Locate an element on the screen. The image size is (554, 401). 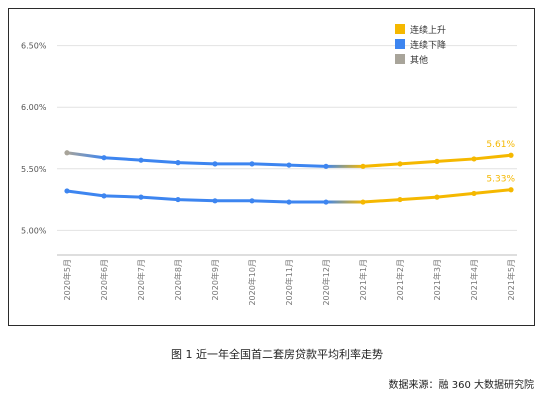
x-tick-label: 2020年7月 is located at coordinates (141, 279).